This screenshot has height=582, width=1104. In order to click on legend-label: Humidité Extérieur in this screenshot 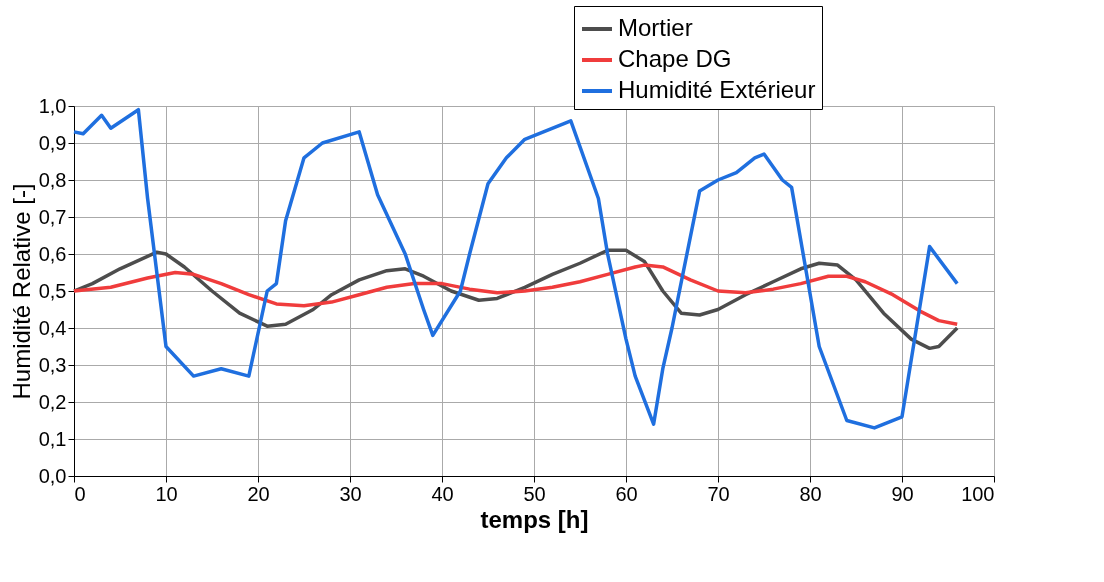, I will do `click(717, 89)`.